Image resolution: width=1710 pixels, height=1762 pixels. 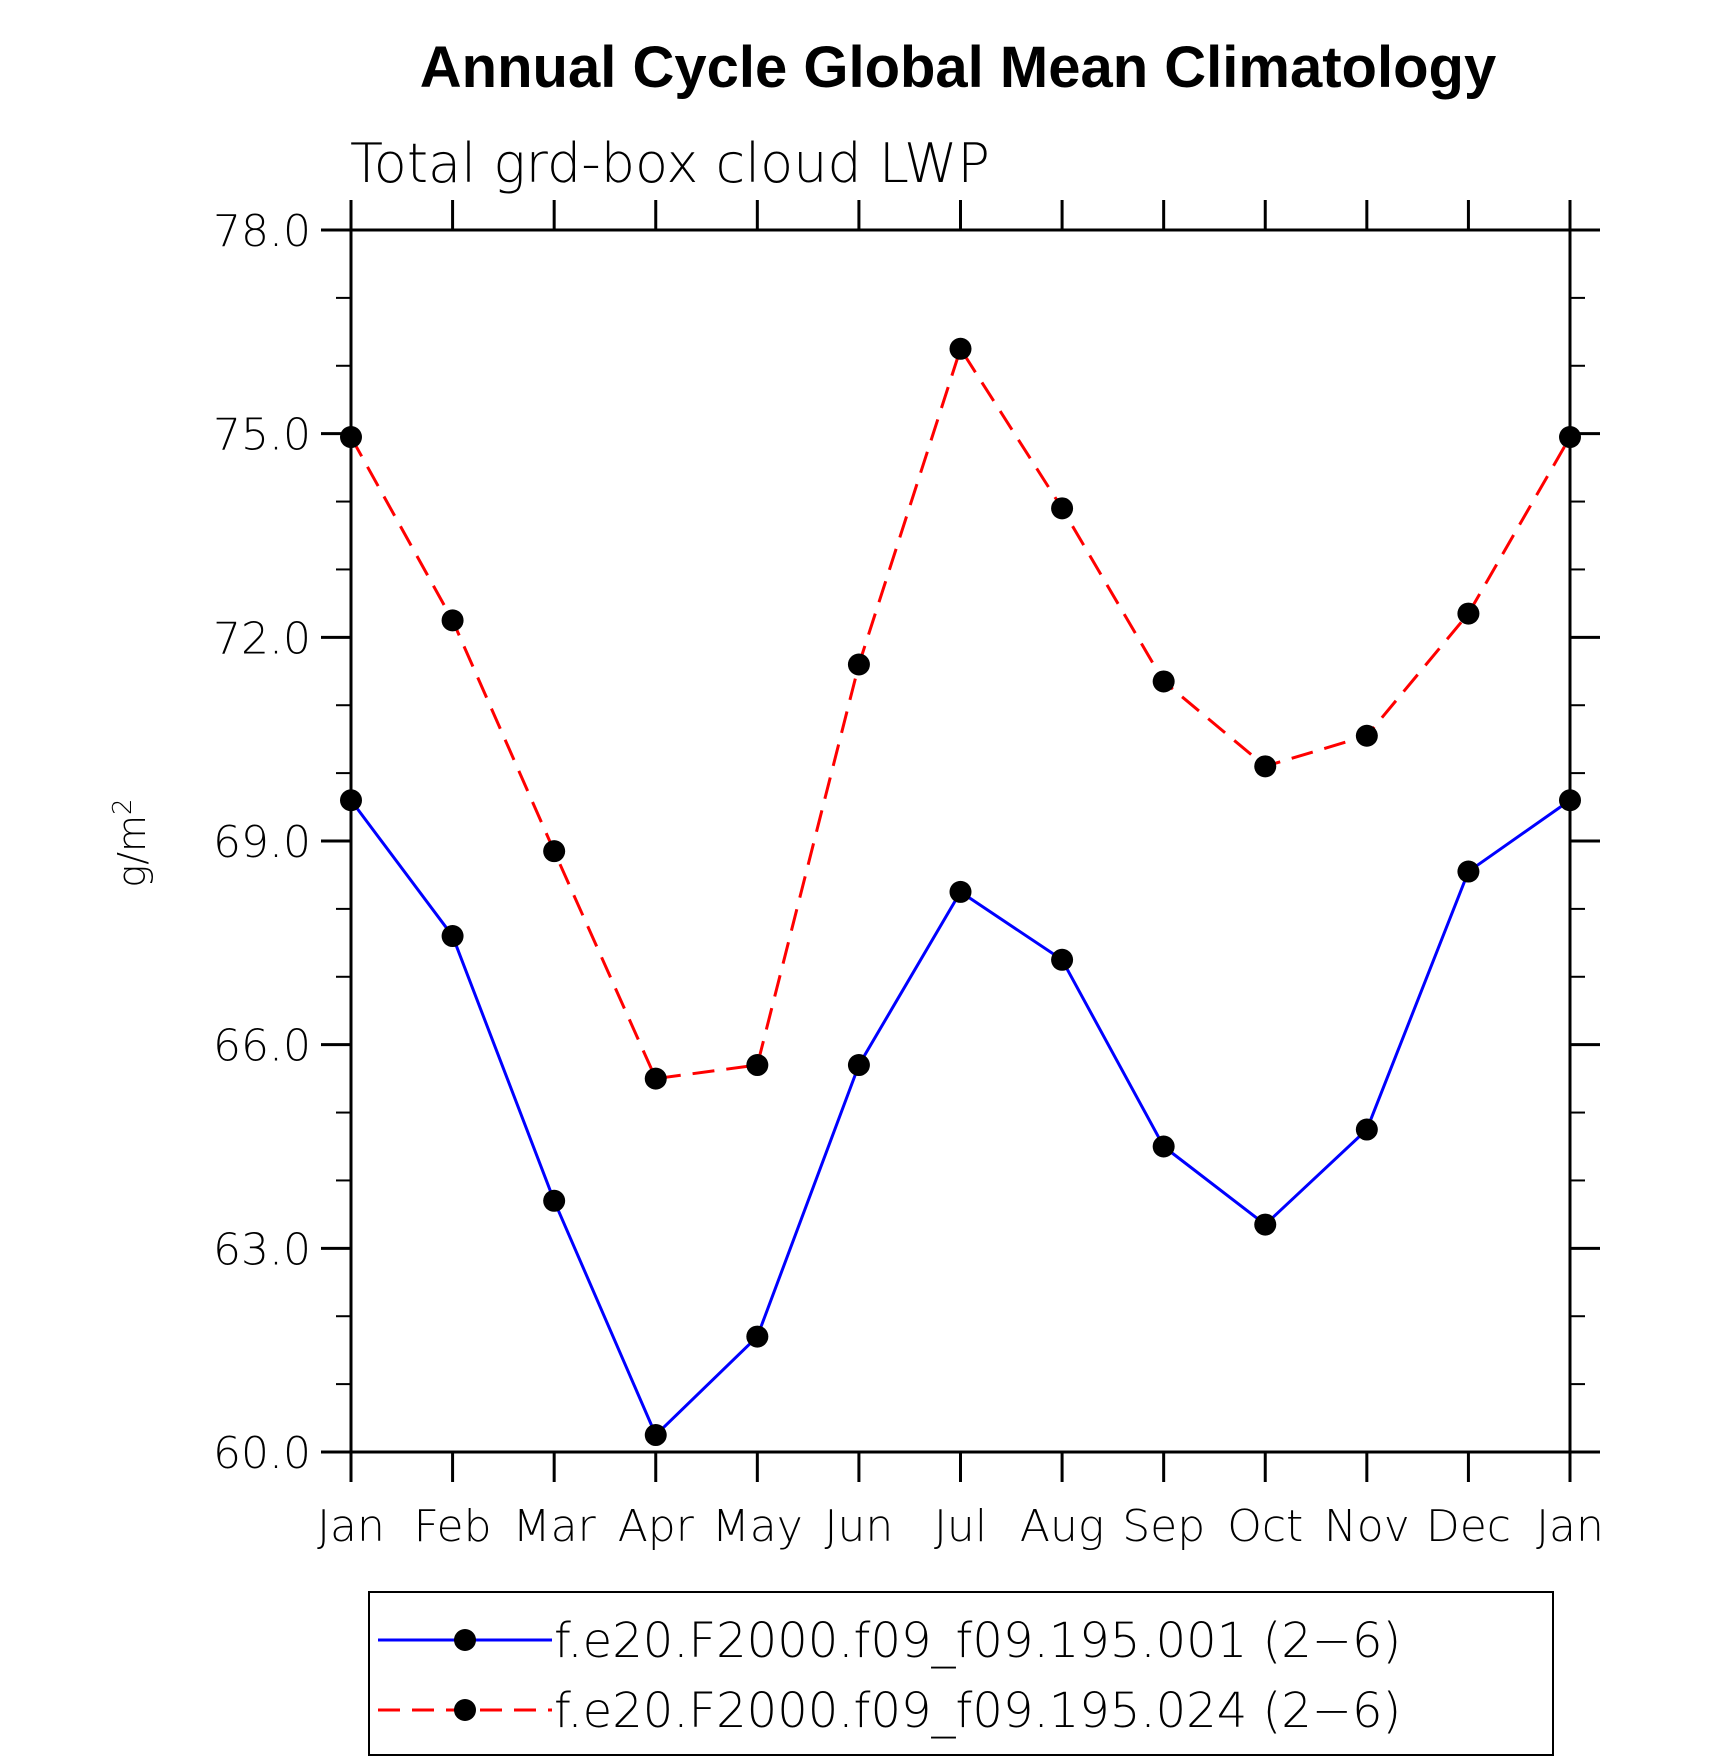 I want to click on y-tick-label: 63.0, so click(x=262, y=1249).